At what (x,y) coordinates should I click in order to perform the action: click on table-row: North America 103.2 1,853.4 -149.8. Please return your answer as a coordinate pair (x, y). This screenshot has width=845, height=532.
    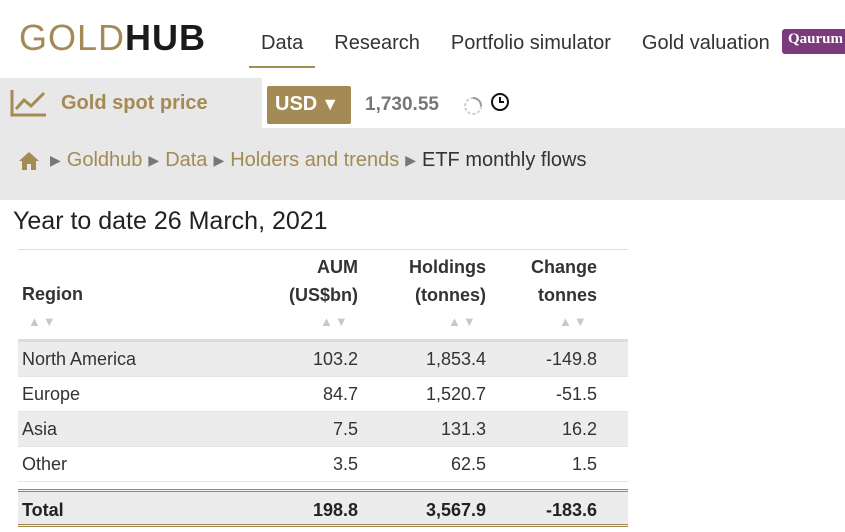
    Looking at the image, I should click on (323, 359).